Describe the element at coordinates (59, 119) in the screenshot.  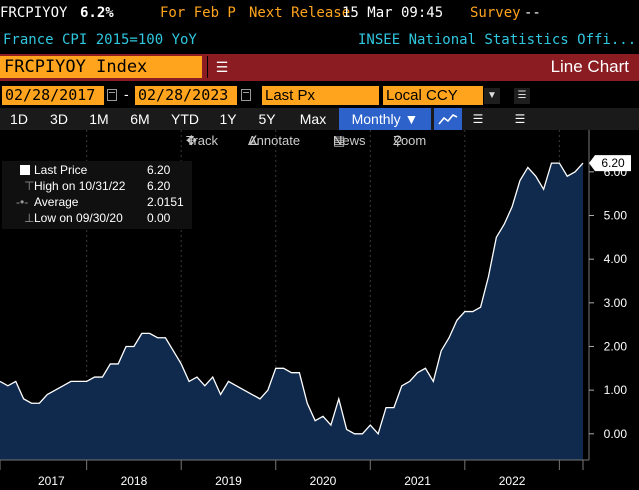
I see `period-3d-button: 3D` at that location.